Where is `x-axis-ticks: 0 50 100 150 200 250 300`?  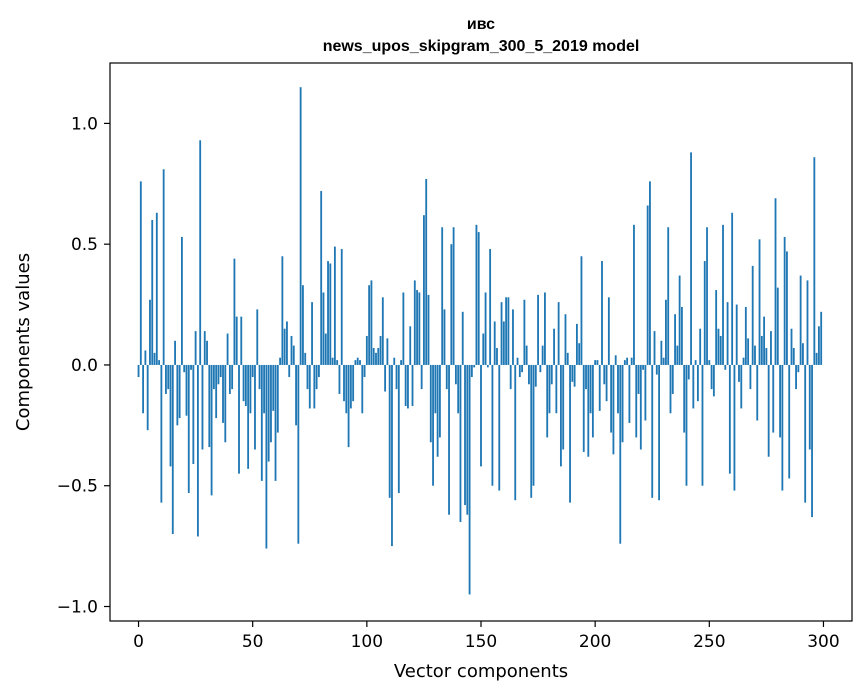
x-axis-ticks: 0 50 100 150 200 250 300 is located at coordinates (486, 636).